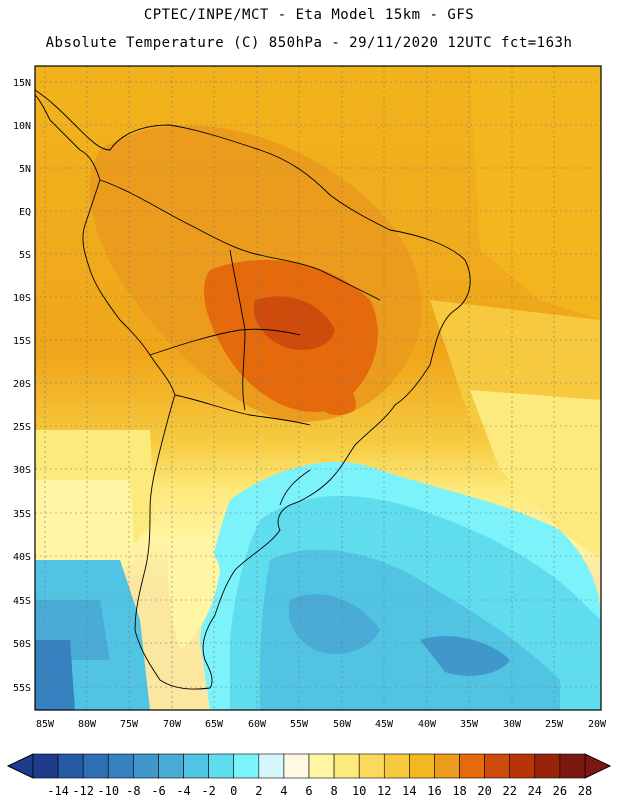  Describe the element at coordinates (434, 791) in the screenshot. I see `colorbar-label: 16` at that location.